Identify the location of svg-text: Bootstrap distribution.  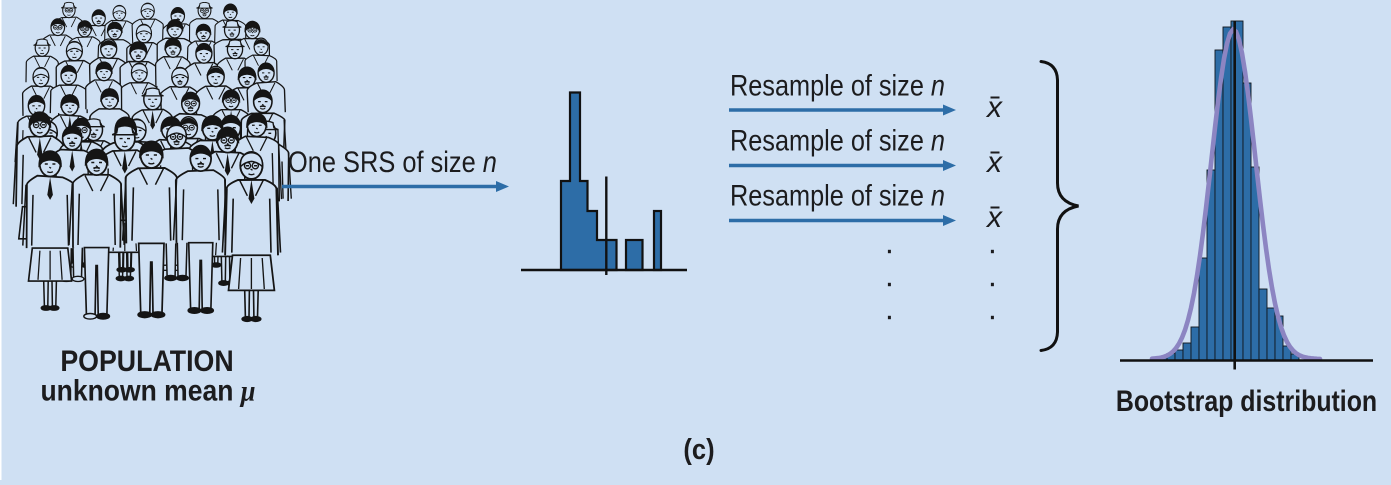
(1246, 401).